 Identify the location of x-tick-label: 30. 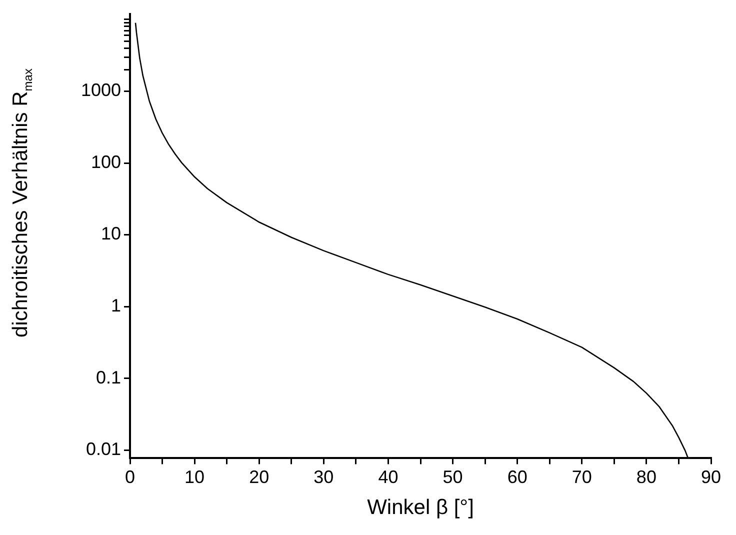
(324, 476).